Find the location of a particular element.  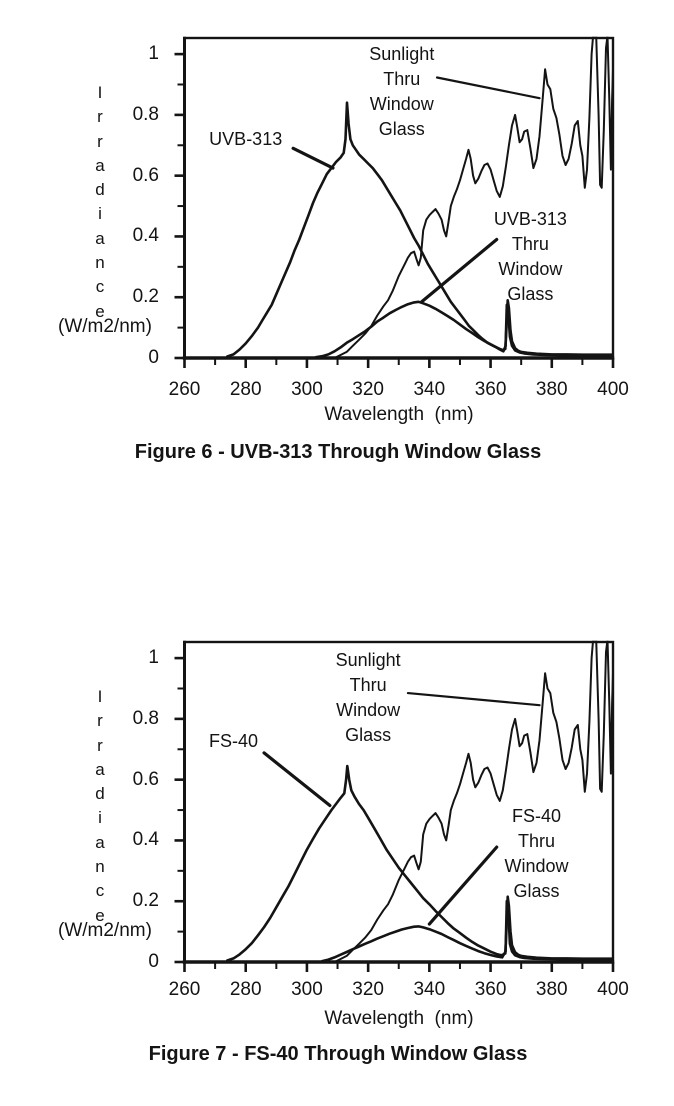

uvb-313-label-leader-line is located at coordinates (313, 158).